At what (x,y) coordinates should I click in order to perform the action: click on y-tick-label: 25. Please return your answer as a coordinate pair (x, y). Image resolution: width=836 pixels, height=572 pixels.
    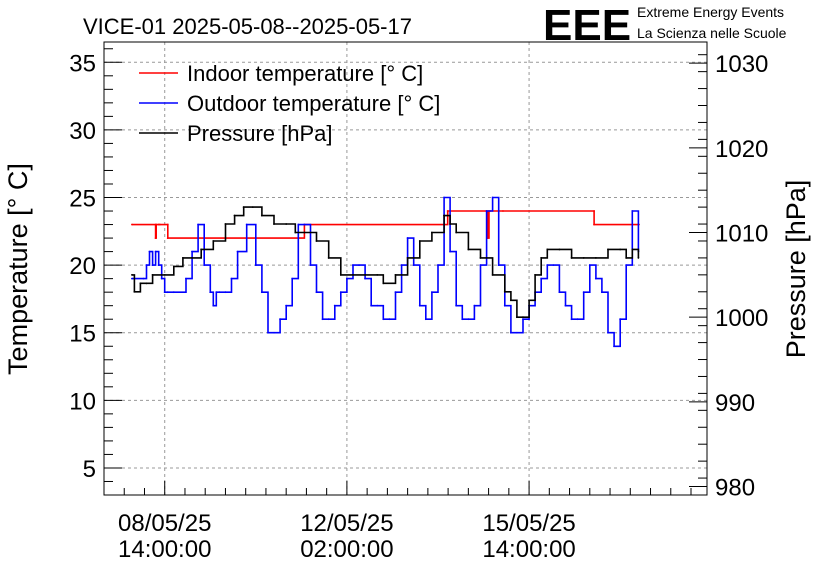
    Looking at the image, I should click on (82, 199).